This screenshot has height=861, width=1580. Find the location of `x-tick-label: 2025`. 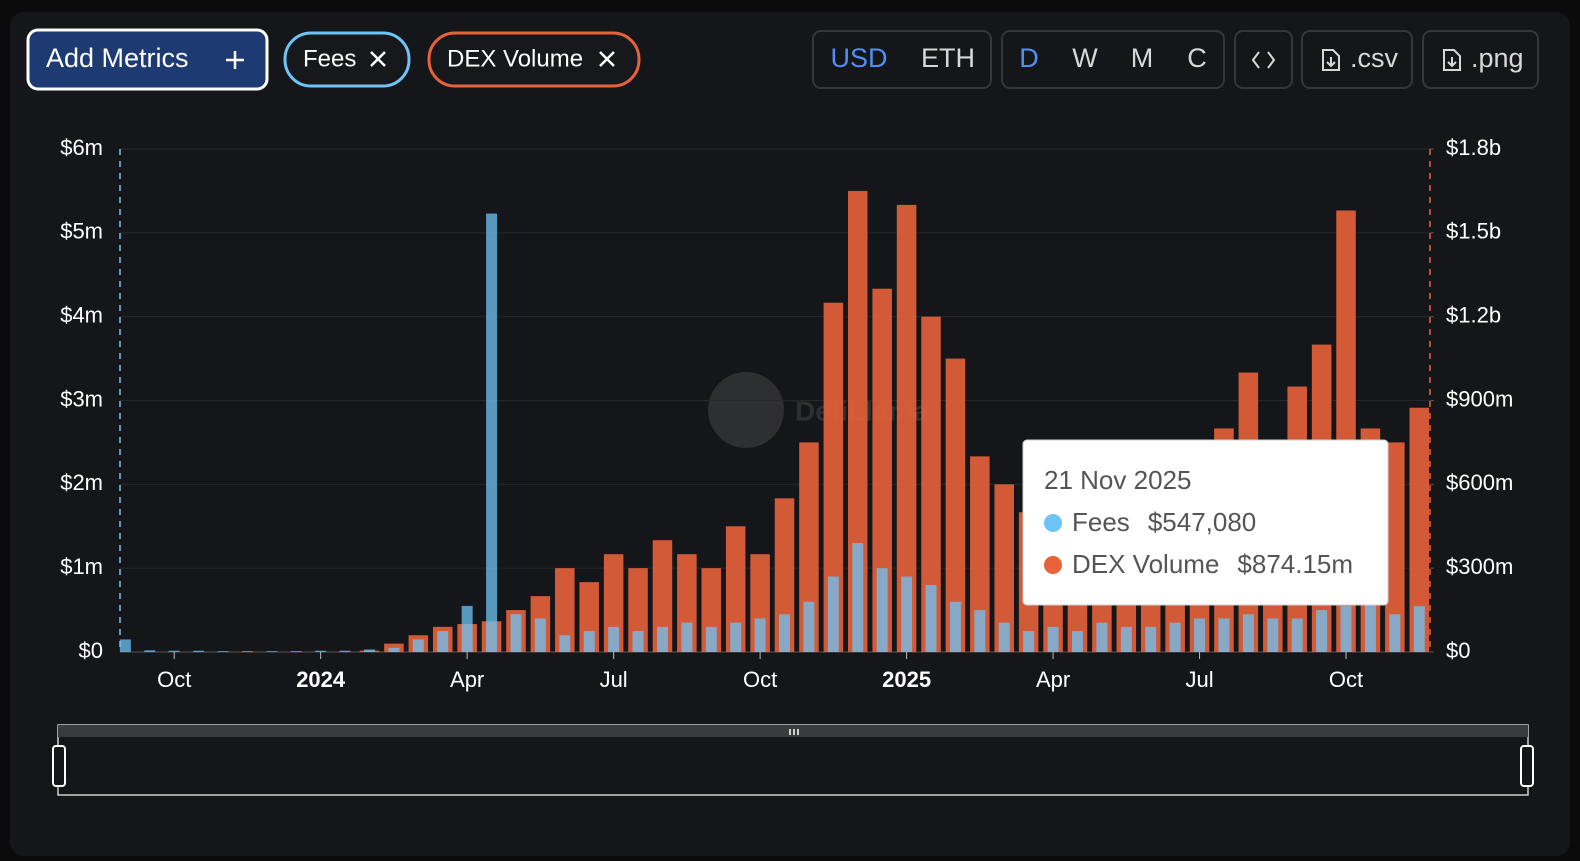

x-tick-label: 2025 is located at coordinates (906, 679).